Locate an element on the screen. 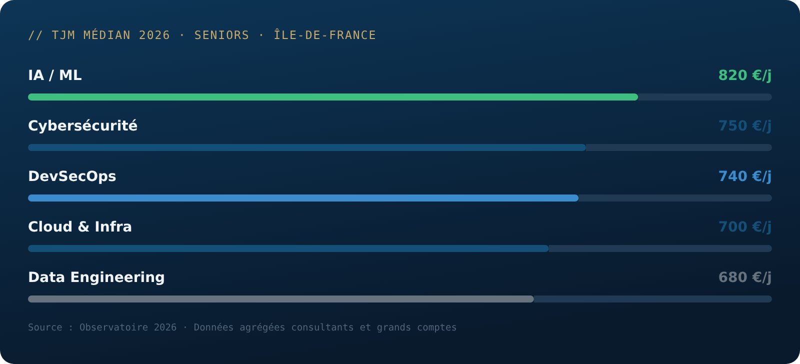  data-label: 700 €/j is located at coordinates (745, 227).